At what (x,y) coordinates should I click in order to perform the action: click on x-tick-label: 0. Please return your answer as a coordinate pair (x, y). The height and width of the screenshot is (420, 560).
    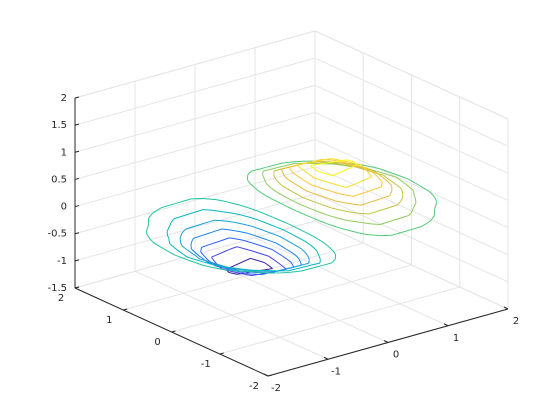
    Looking at the image, I should click on (396, 355).